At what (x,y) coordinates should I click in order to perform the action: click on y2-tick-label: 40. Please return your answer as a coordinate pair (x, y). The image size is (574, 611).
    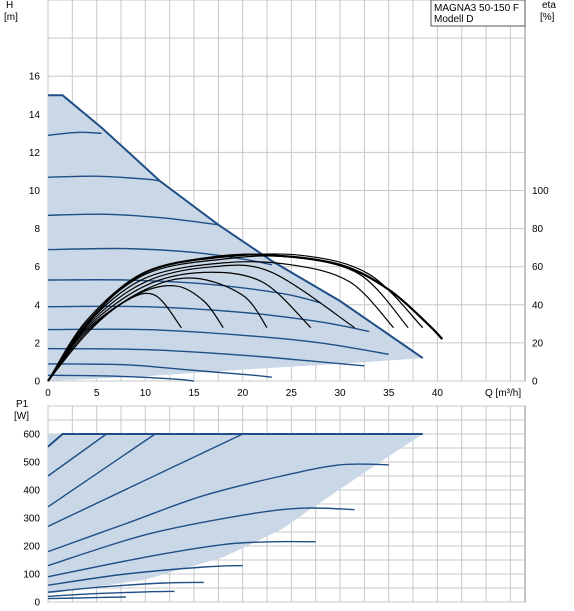
    Looking at the image, I should click on (538, 305).